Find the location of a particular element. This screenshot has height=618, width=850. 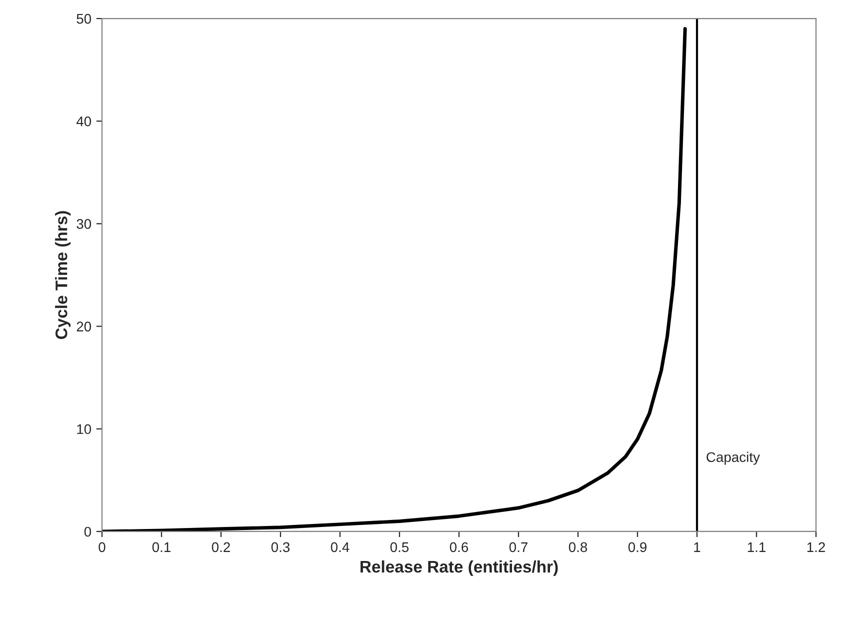

y-tick-label: 30 is located at coordinates (84, 224).